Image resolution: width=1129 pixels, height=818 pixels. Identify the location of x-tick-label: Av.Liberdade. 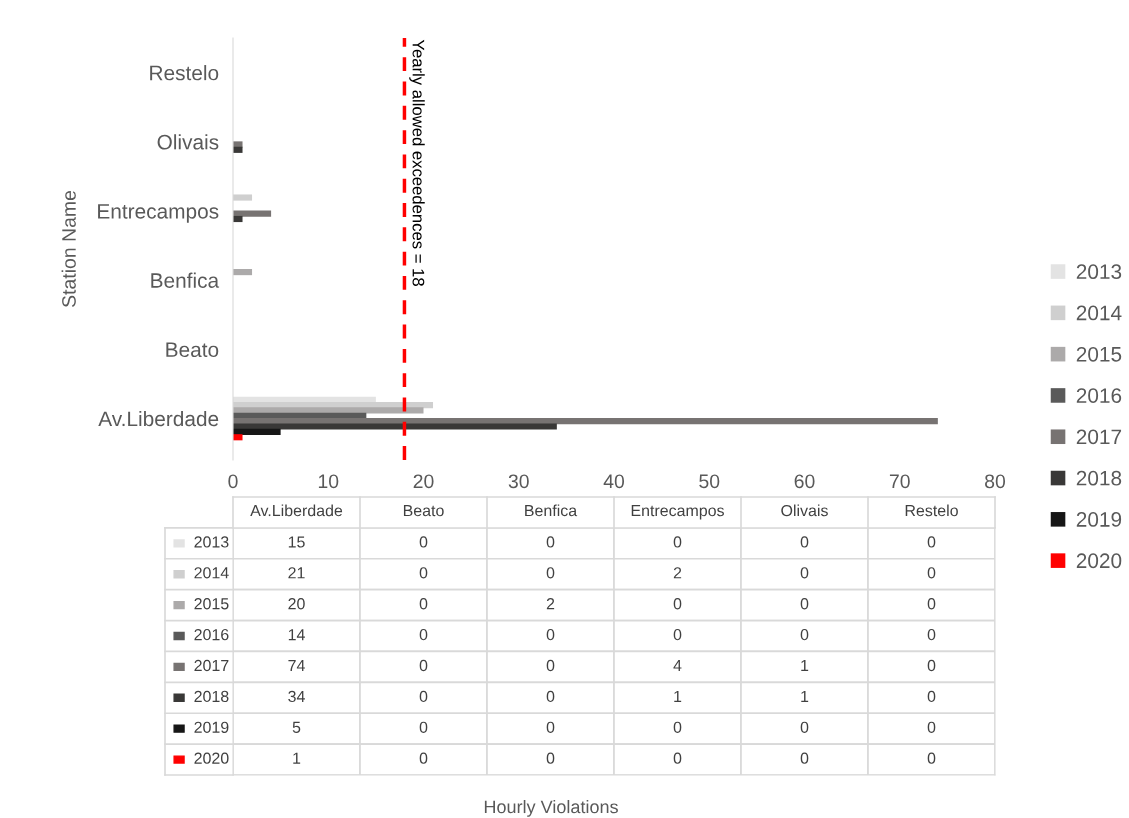
(296, 510).